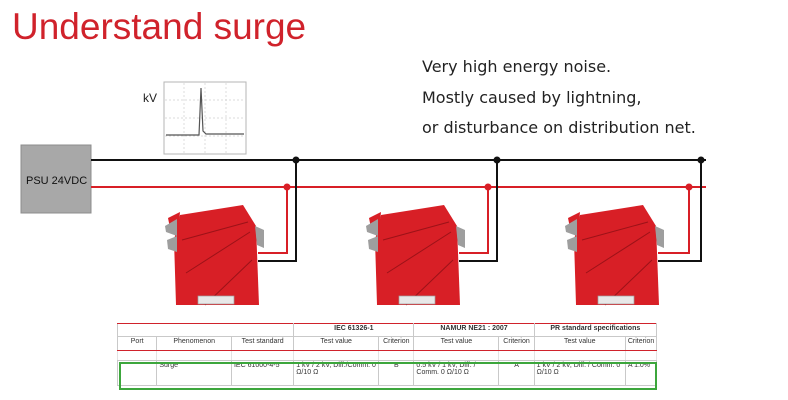  Describe the element at coordinates (516, 343) in the screenshot. I see `col-namur-criterion: Criterion` at that location.